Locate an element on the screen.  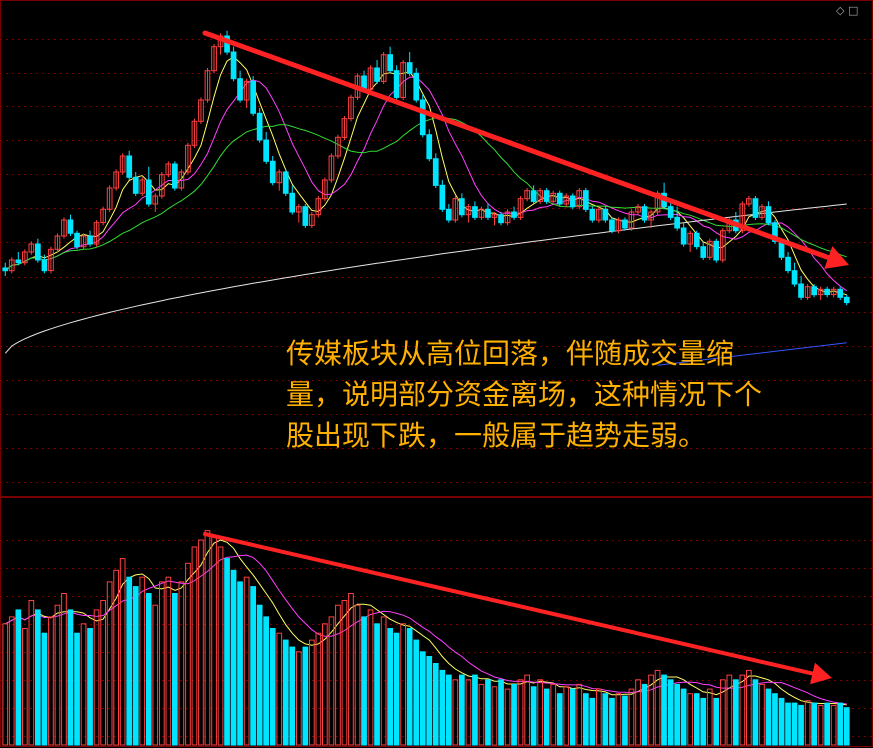
diamond-icon: ◇ is located at coordinates (840, 10).